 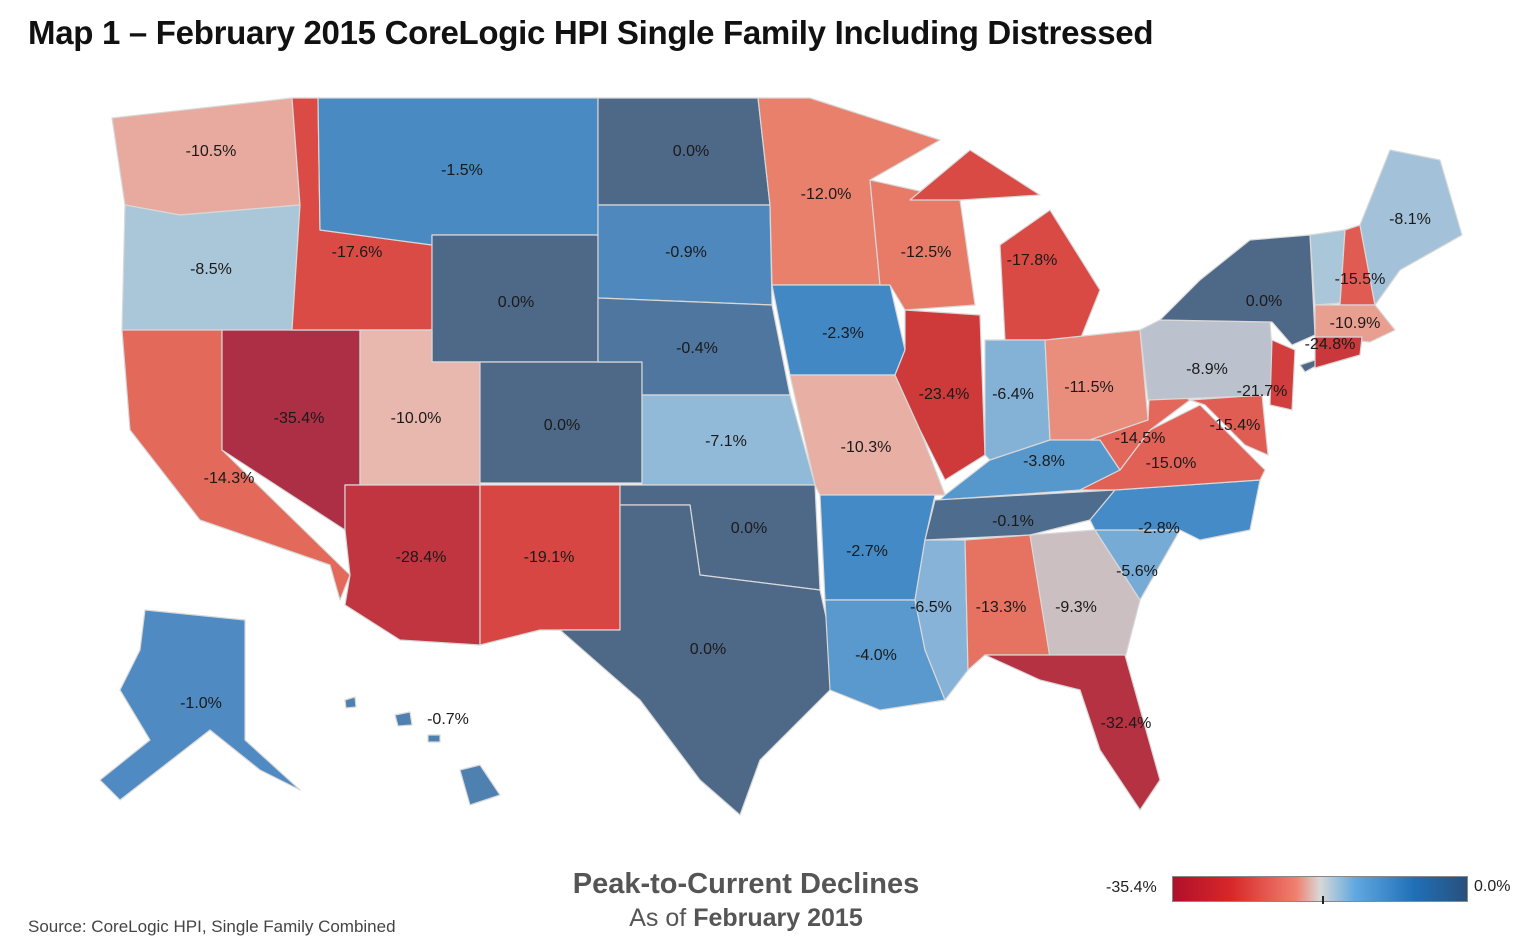 What do you see at coordinates (1492, 886) in the screenshot?
I see `legend-max-label: 0.0%` at bounding box center [1492, 886].